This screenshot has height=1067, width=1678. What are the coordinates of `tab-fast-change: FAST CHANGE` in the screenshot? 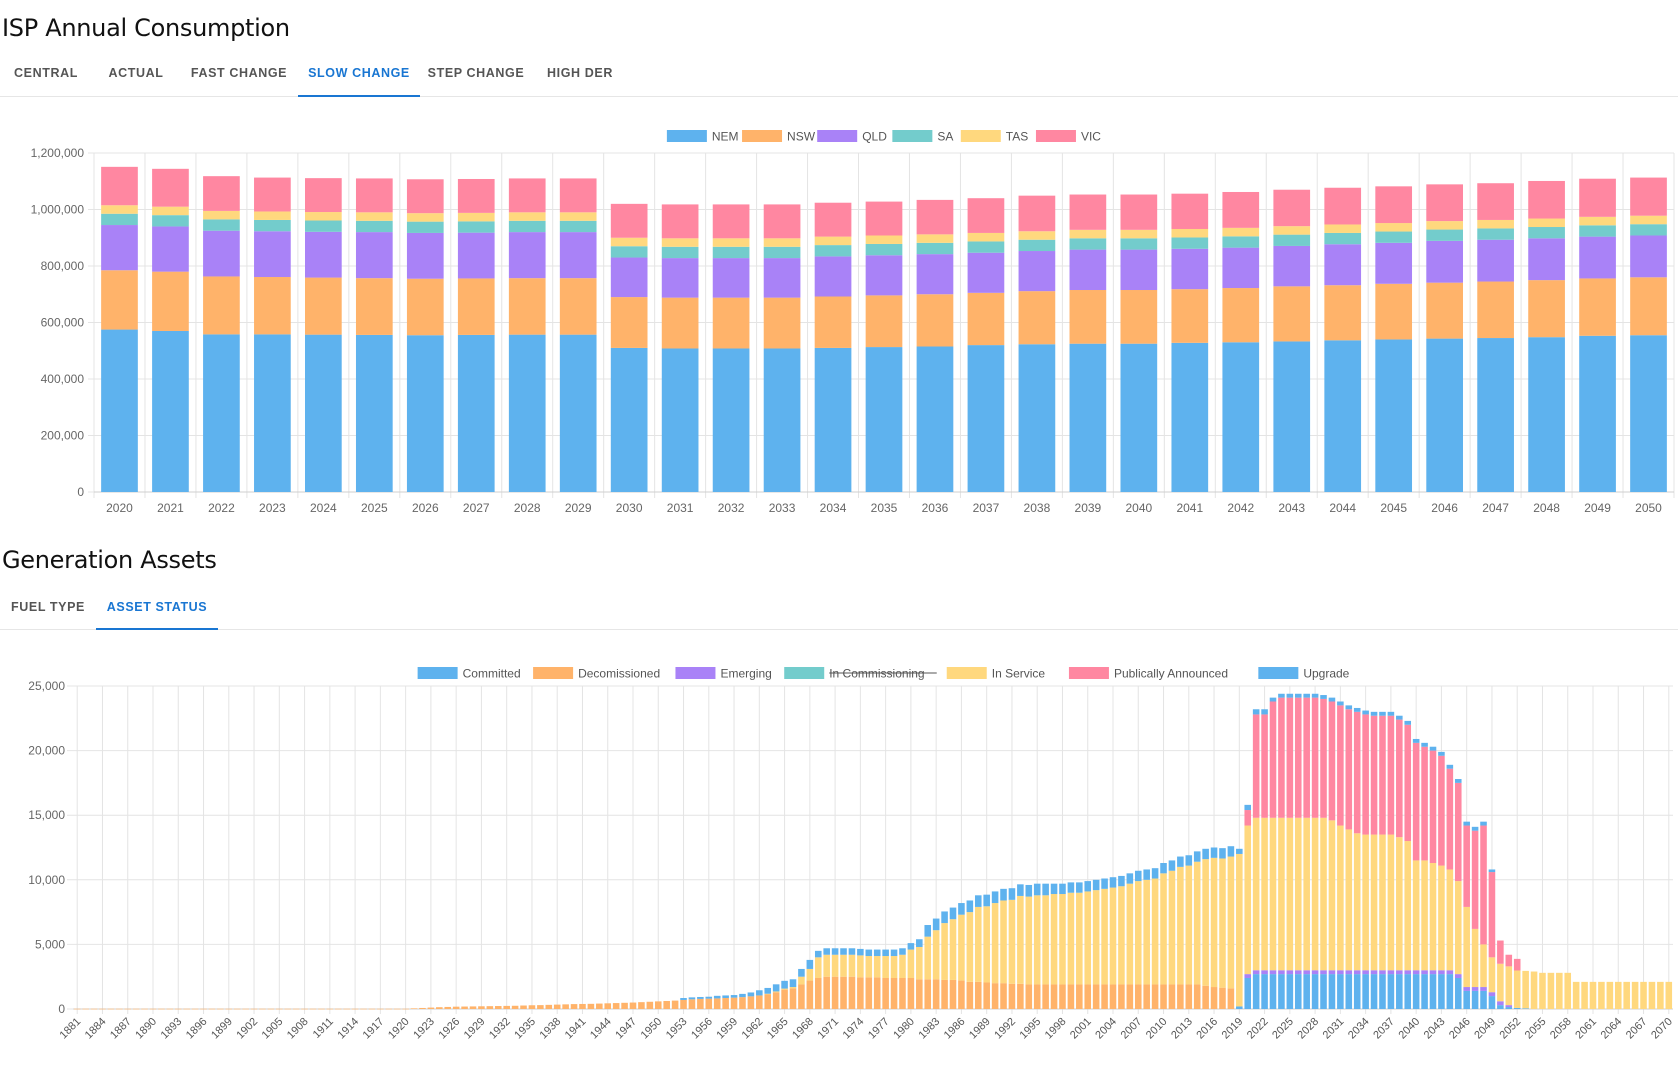 It's located at (239, 73).